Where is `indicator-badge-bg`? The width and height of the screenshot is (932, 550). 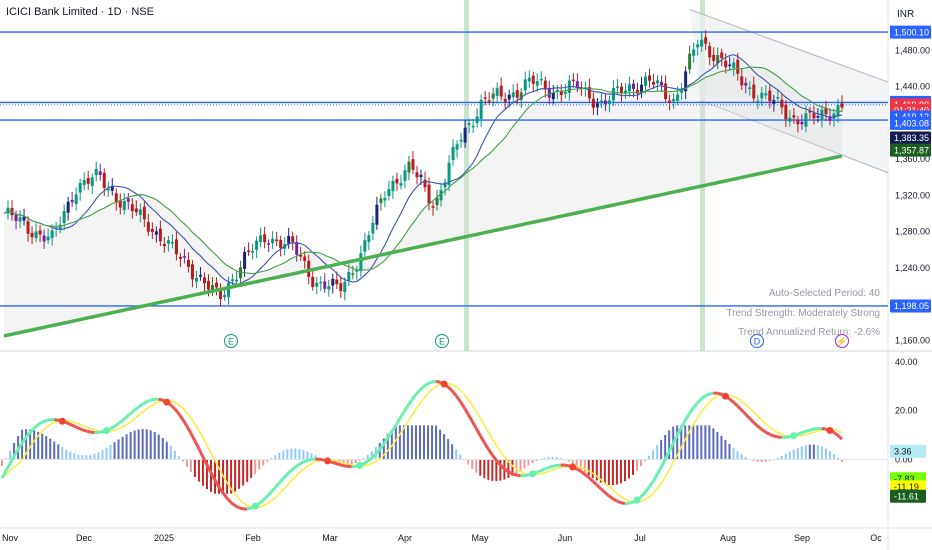
indicator-badge-bg is located at coordinates (908, 451).